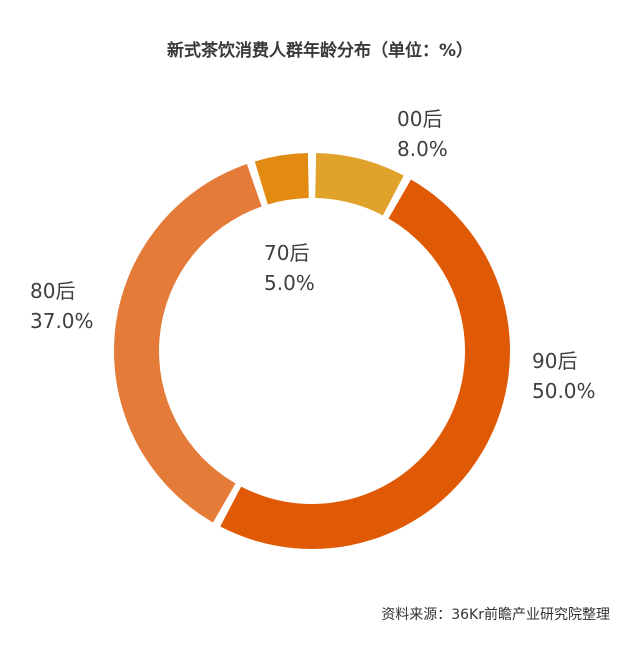 Image resolution: width=640 pixels, height=653 pixels. Describe the element at coordinates (287, 253) in the screenshot. I see `slice-name-70: 70后` at that location.